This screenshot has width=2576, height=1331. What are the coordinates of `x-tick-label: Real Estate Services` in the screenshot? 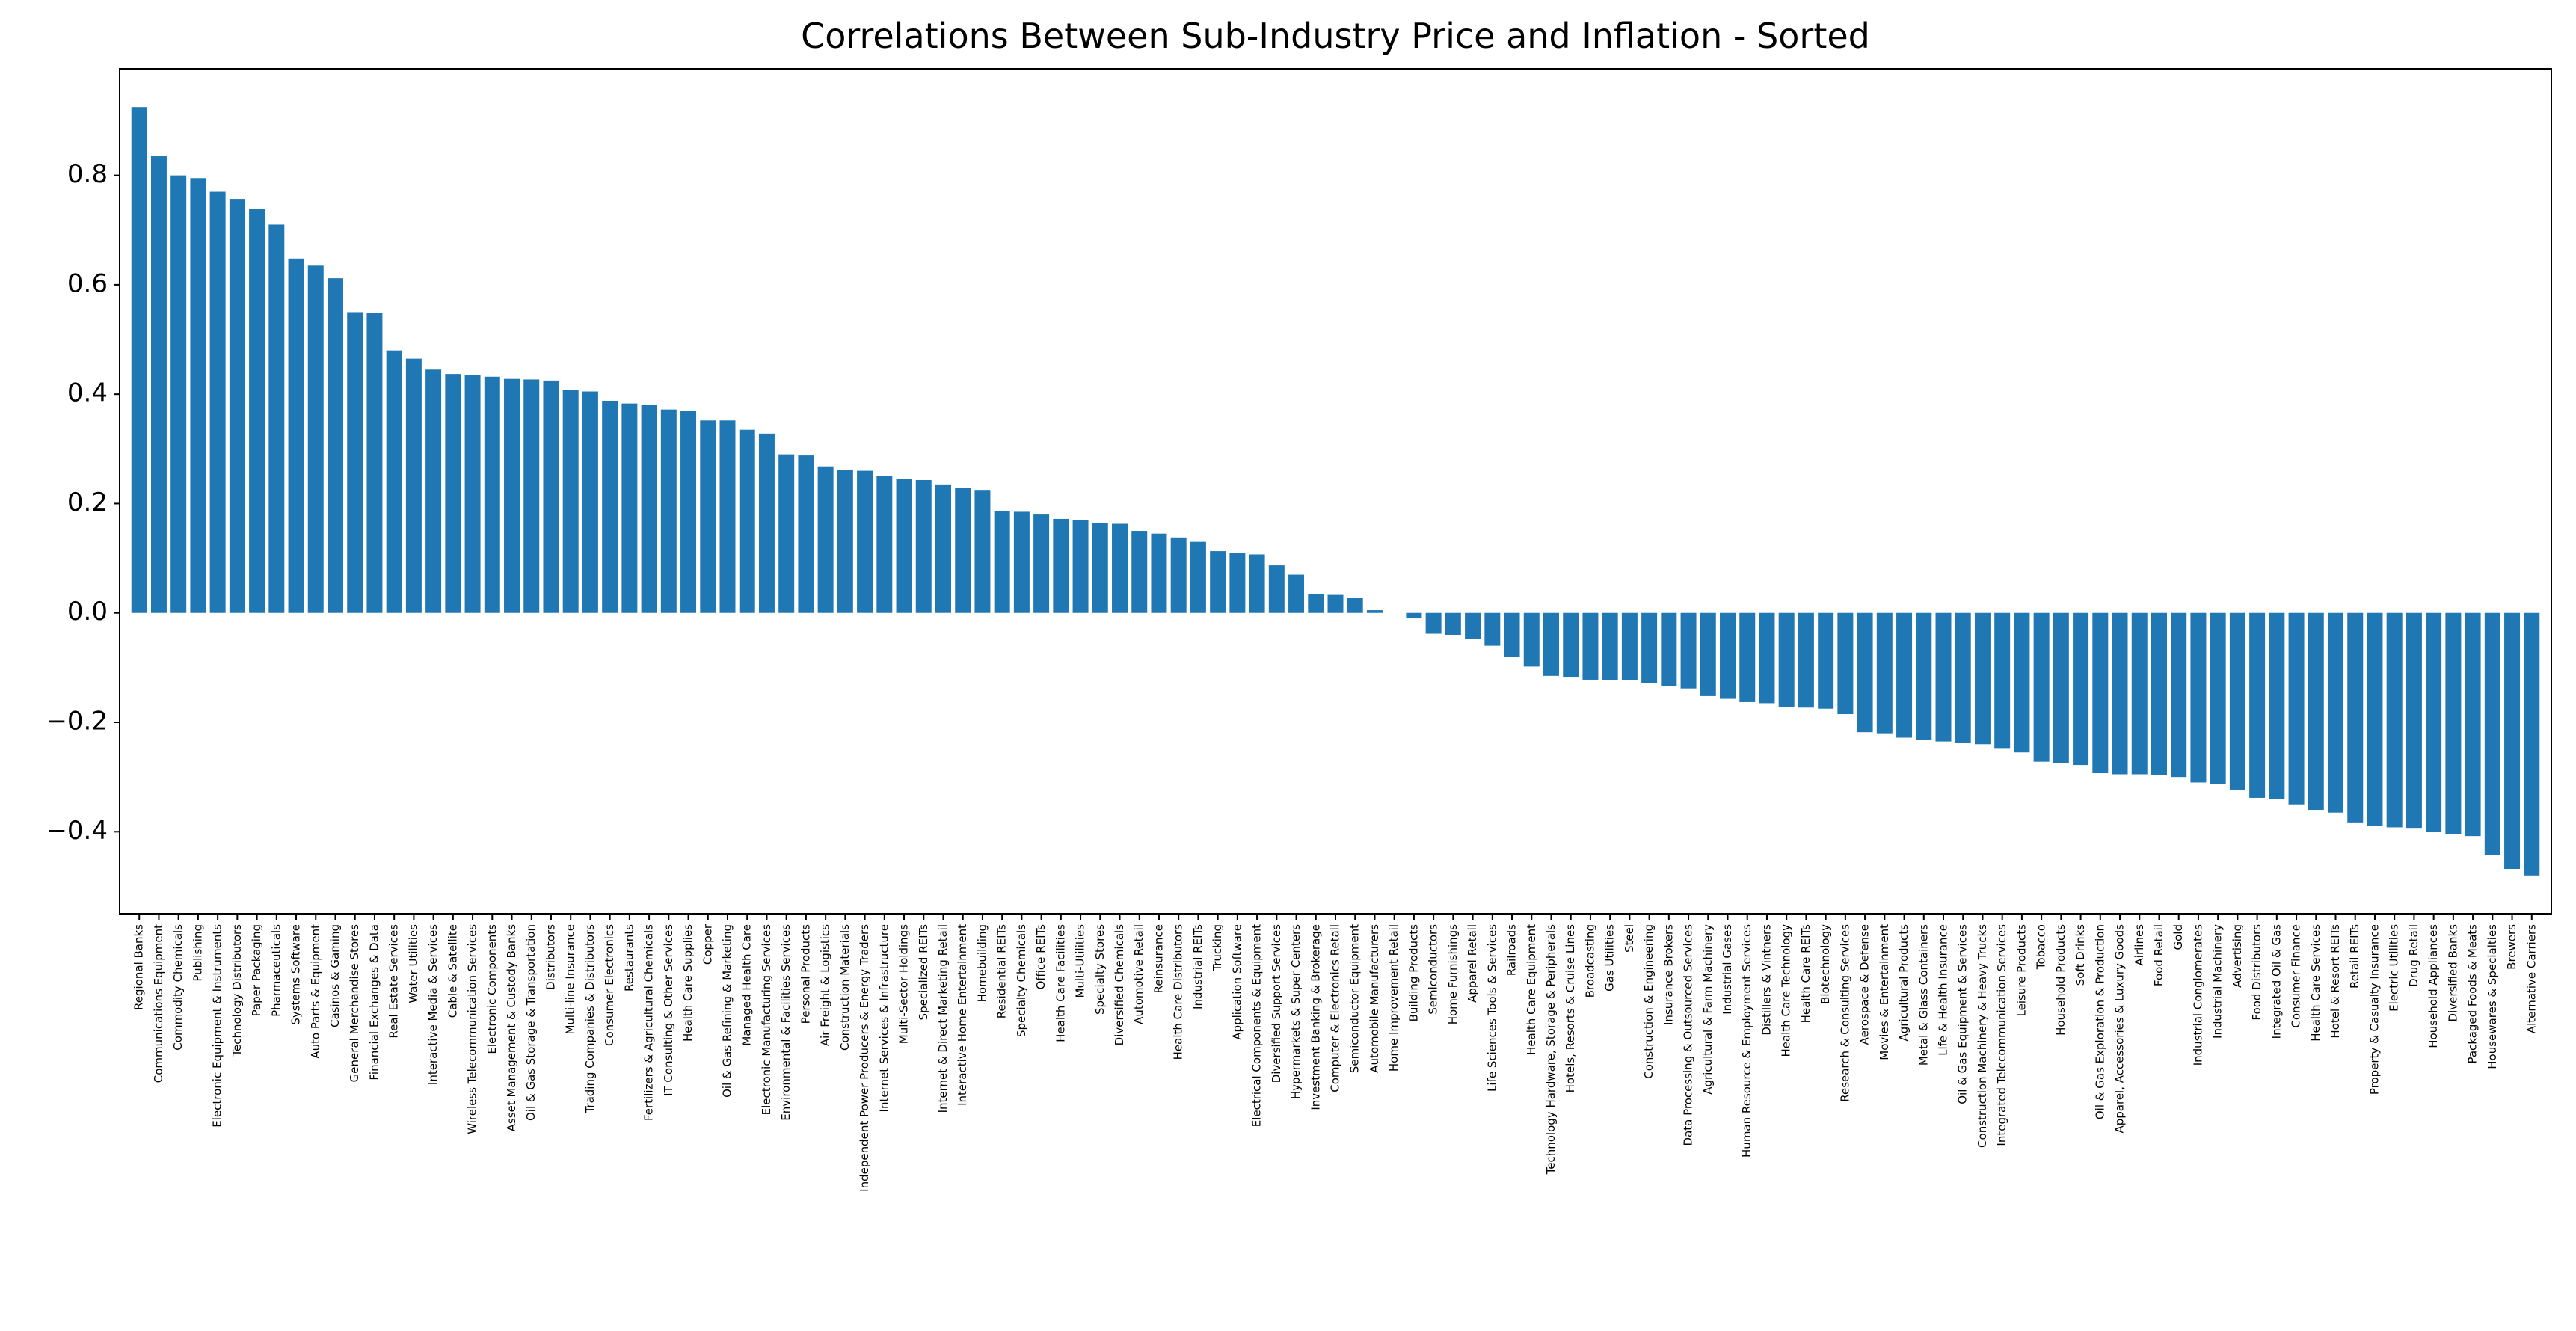 It's located at (394, 982).